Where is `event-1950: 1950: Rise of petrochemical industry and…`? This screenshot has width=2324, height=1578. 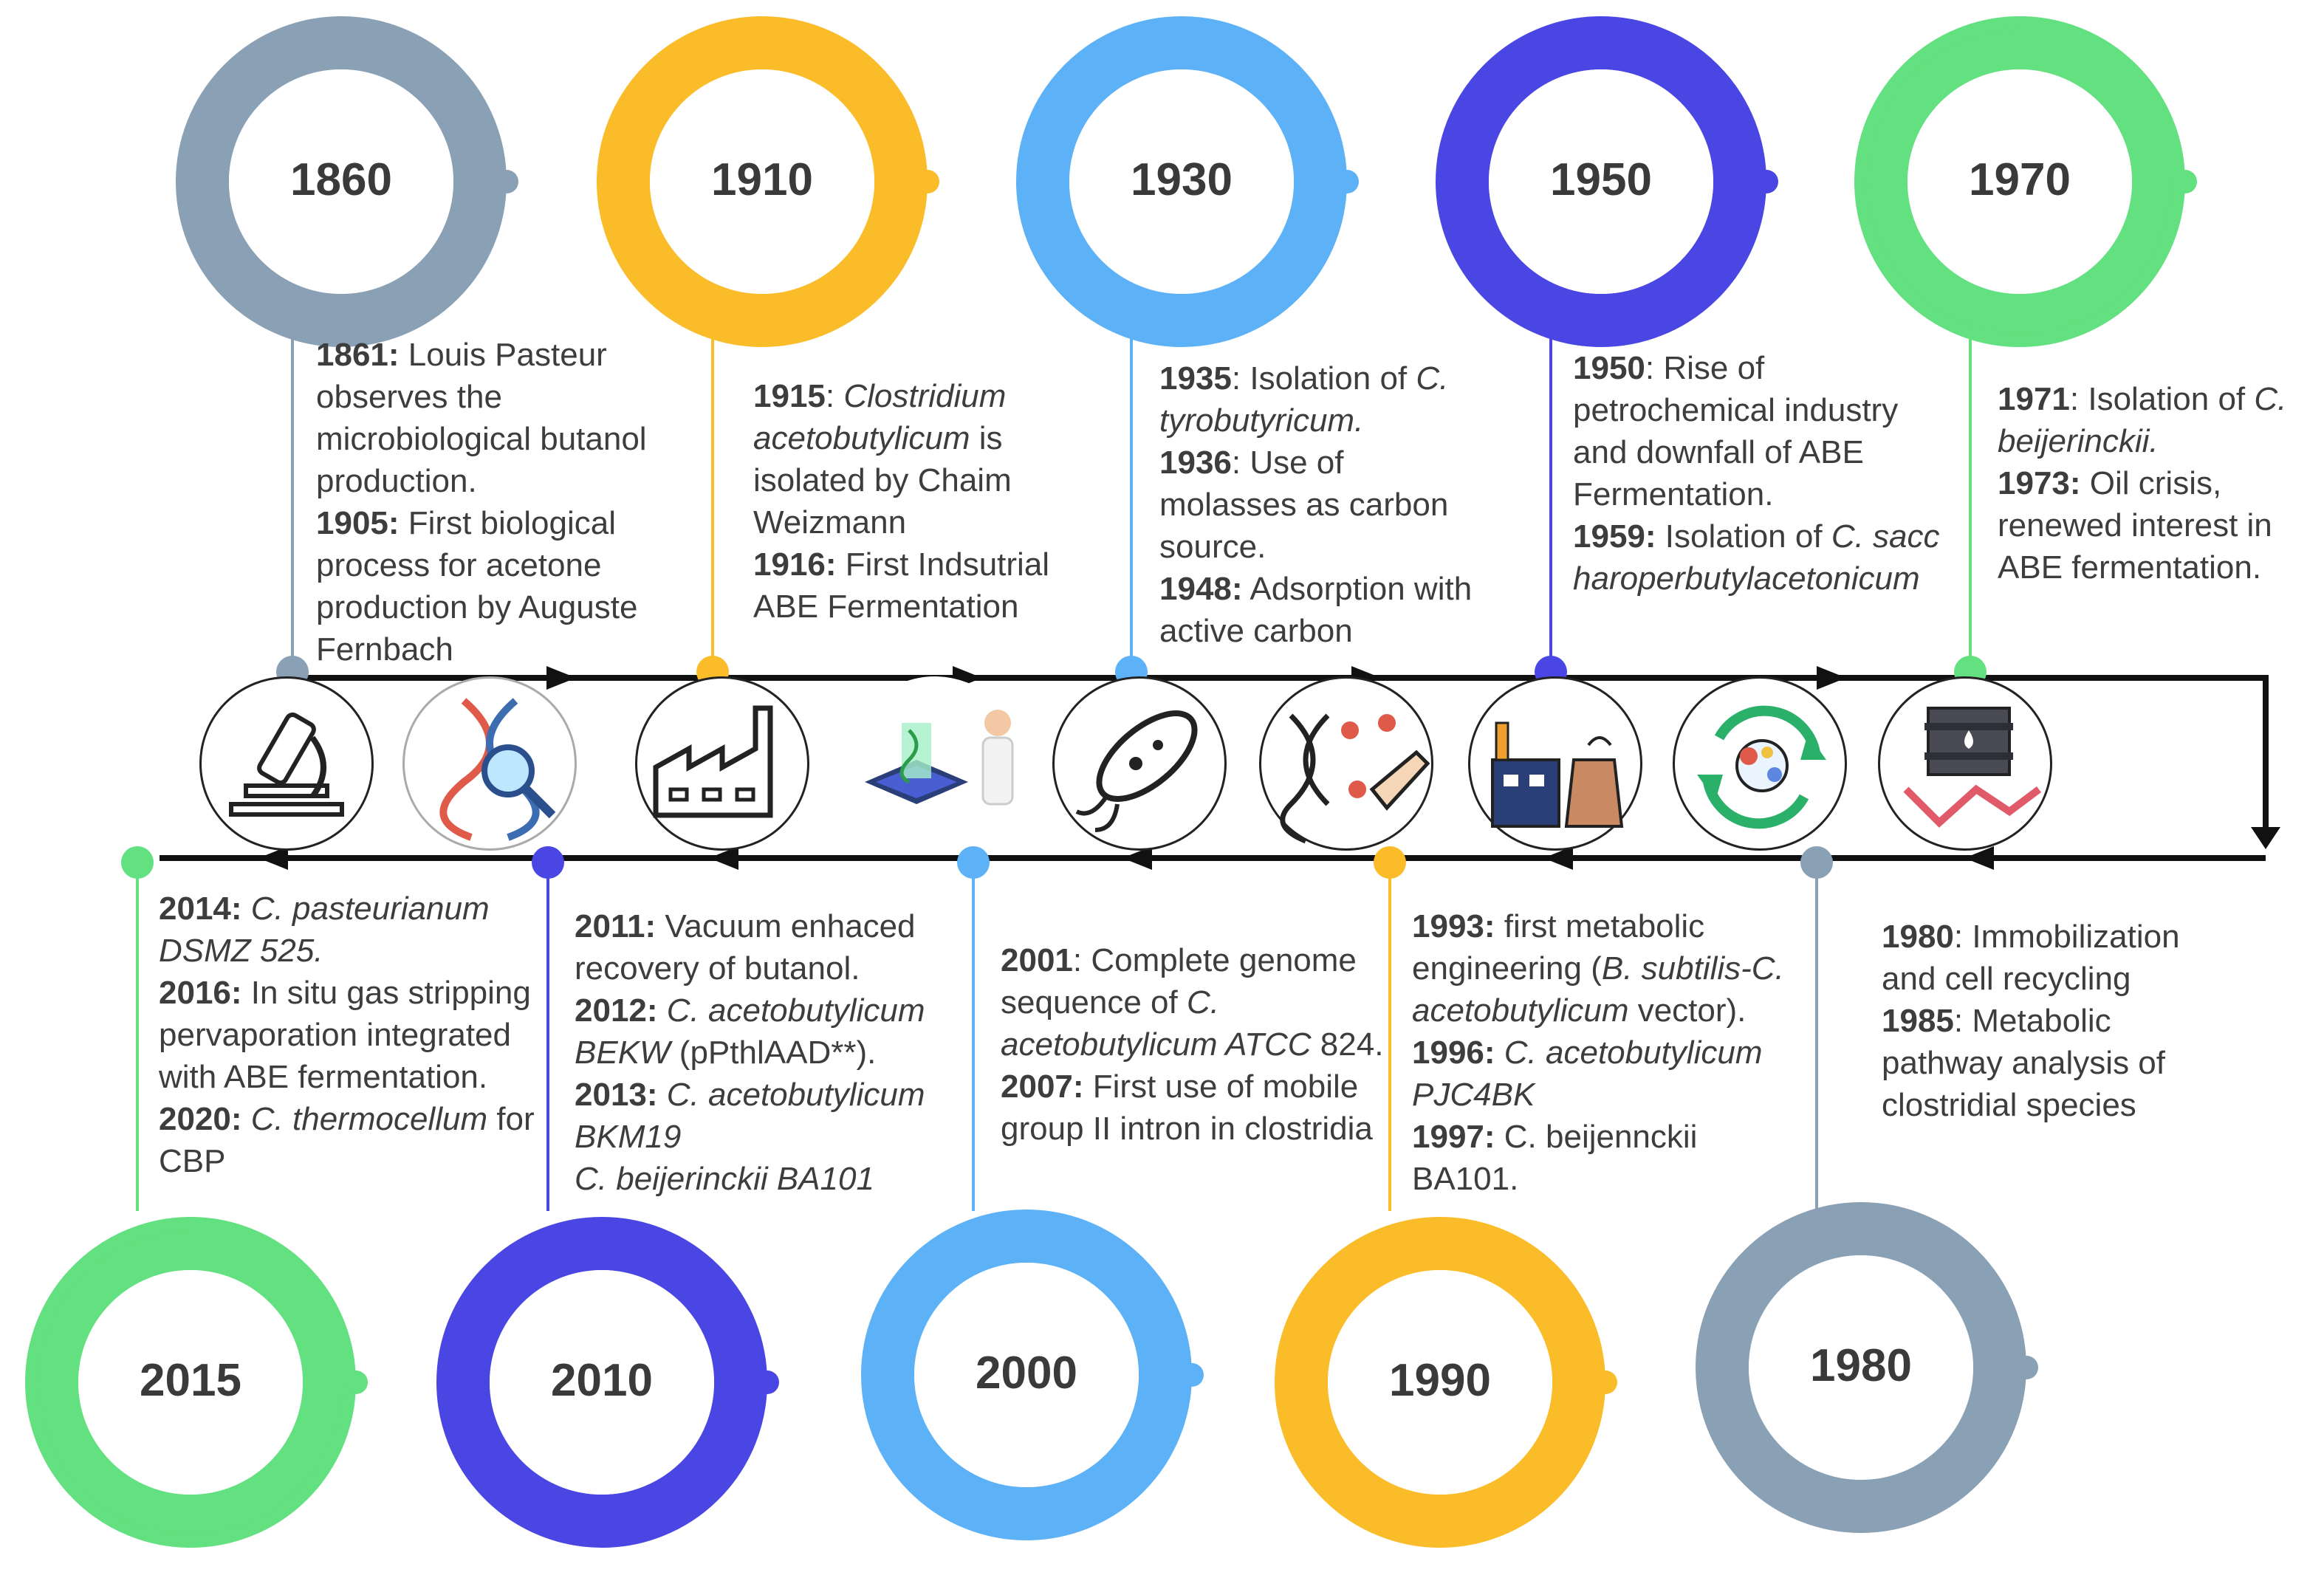
event-1950: 1950: Rise of petrochemical industry and… is located at coordinates (1736, 431).